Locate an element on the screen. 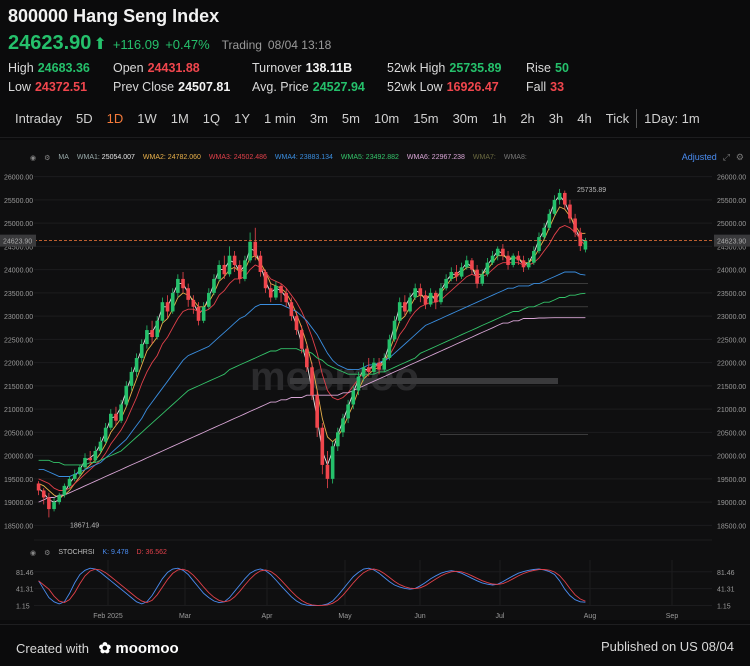  price-change: +116.09 is located at coordinates (136, 44).